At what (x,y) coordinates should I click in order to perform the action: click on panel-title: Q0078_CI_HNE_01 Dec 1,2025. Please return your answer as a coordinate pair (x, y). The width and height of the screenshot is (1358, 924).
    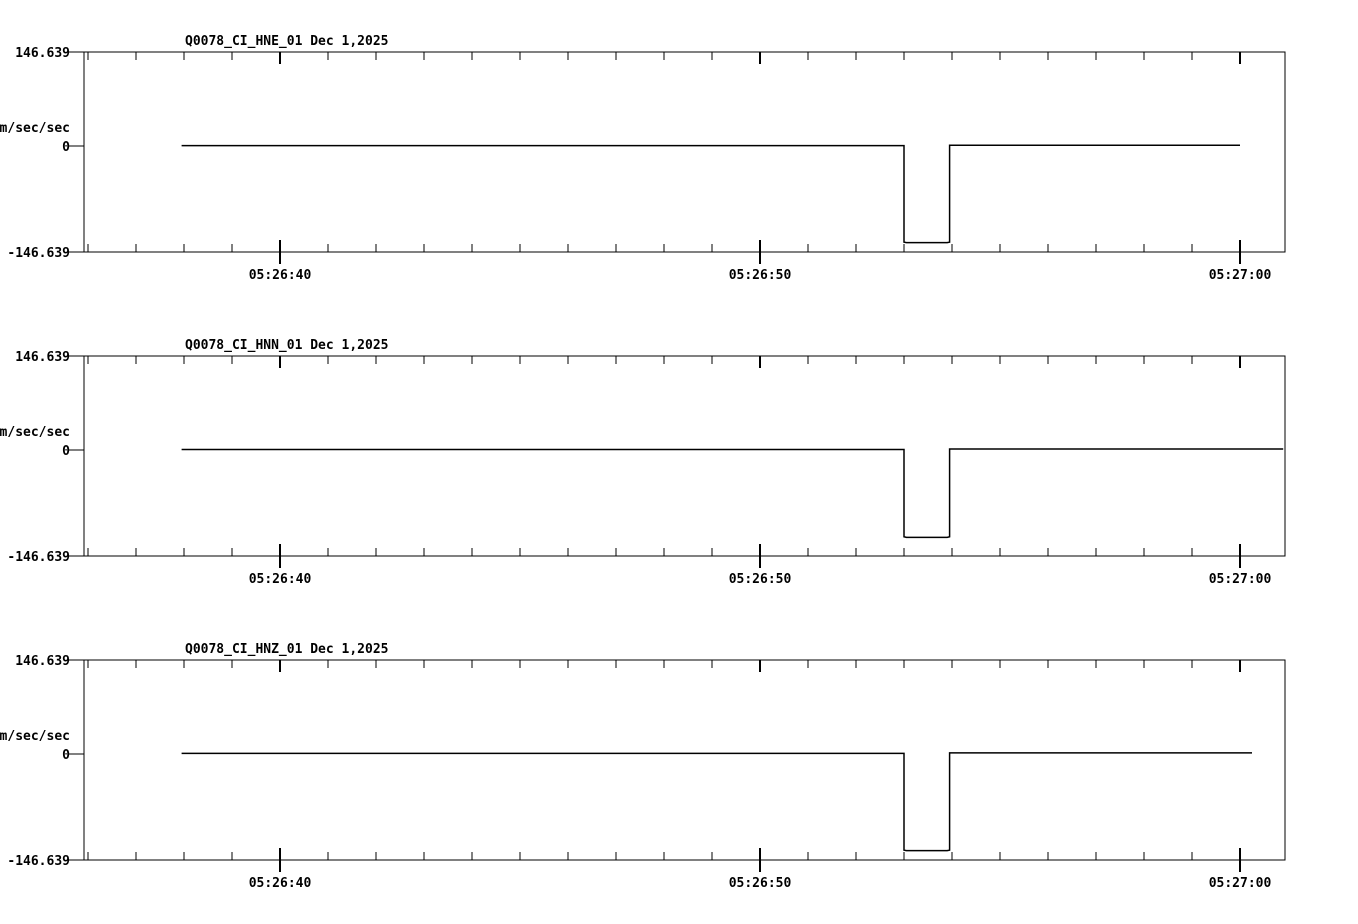
    Looking at the image, I should click on (287, 41).